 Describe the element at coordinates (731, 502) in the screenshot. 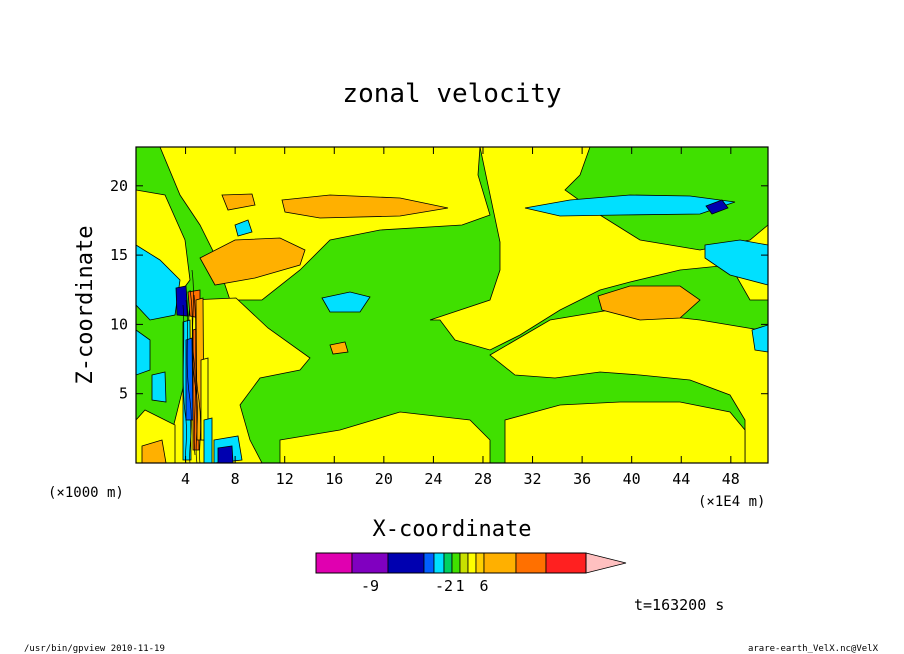

I see `x-axis-unit: (×1E4 m)` at that location.